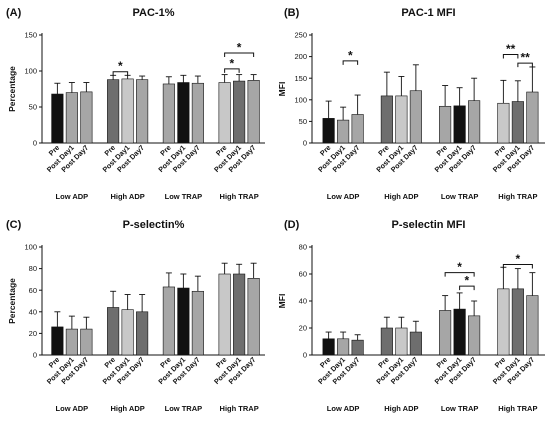 The width and height of the screenshot is (550, 422). What do you see at coordinates (429, 225) in the screenshot?
I see `chart-title: P-selectin MFI` at bounding box center [429, 225].